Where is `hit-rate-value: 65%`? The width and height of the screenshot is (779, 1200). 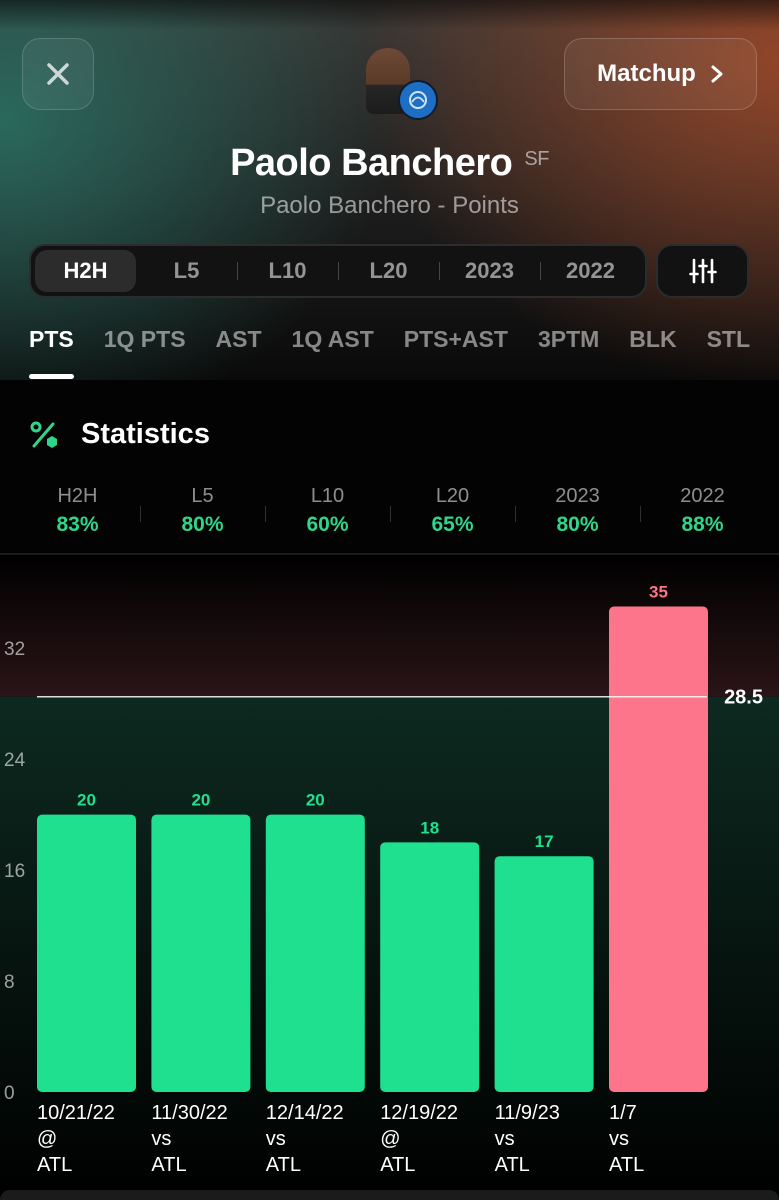
hit-rate-value: 65% is located at coordinates (452, 524).